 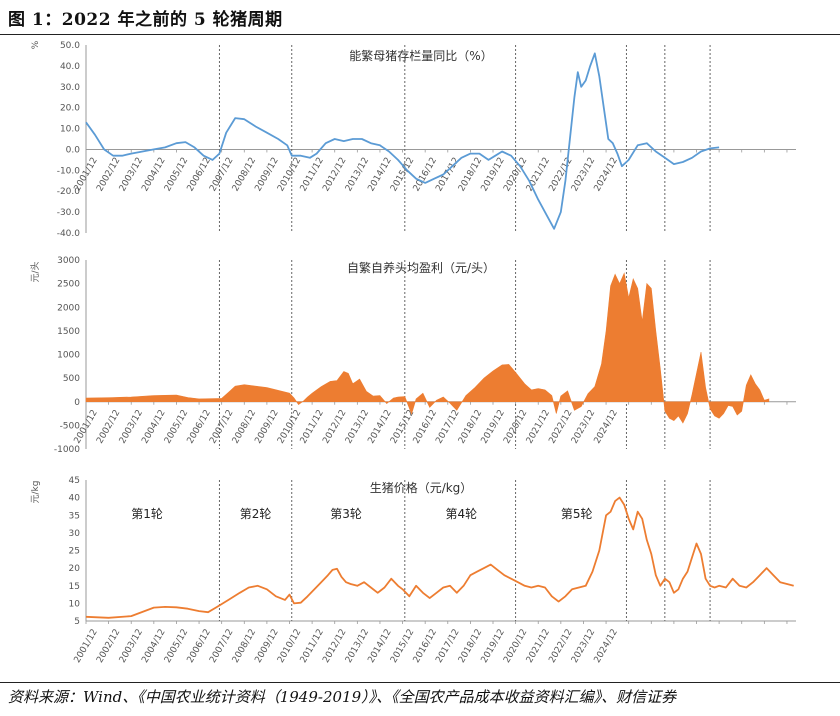 What do you see at coordinates (71, 379) in the screenshot?
I see `y-tick-label-profit: 500` at bounding box center [71, 379].